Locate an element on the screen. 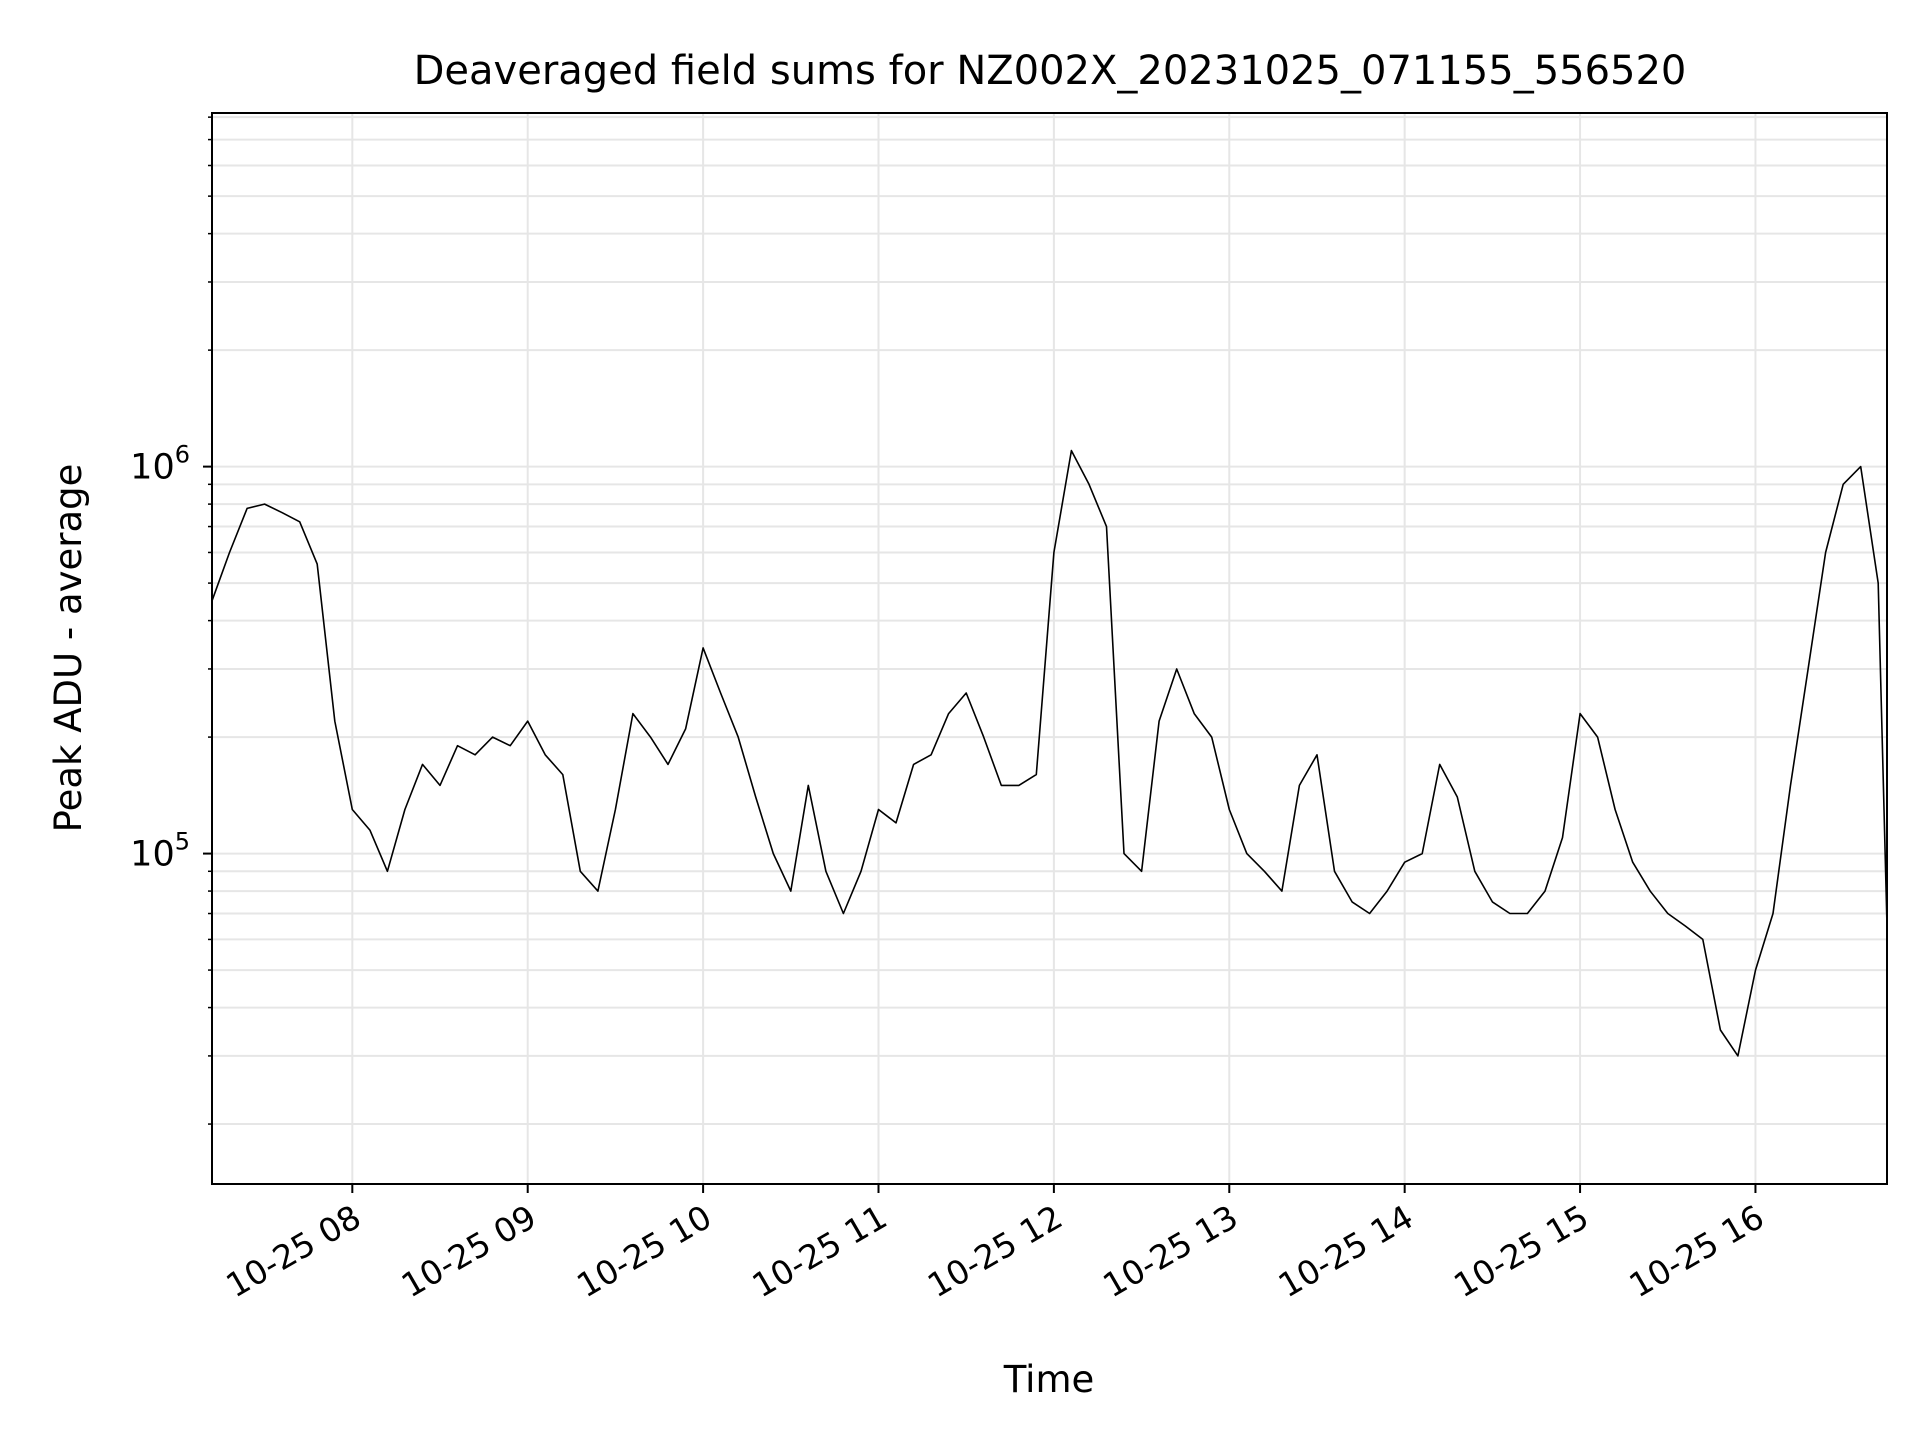 Image resolution: width=1920 pixels, height=1440 pixels. y-axis: 10⁵ 10⁶ is located at coordinates (171, 620).